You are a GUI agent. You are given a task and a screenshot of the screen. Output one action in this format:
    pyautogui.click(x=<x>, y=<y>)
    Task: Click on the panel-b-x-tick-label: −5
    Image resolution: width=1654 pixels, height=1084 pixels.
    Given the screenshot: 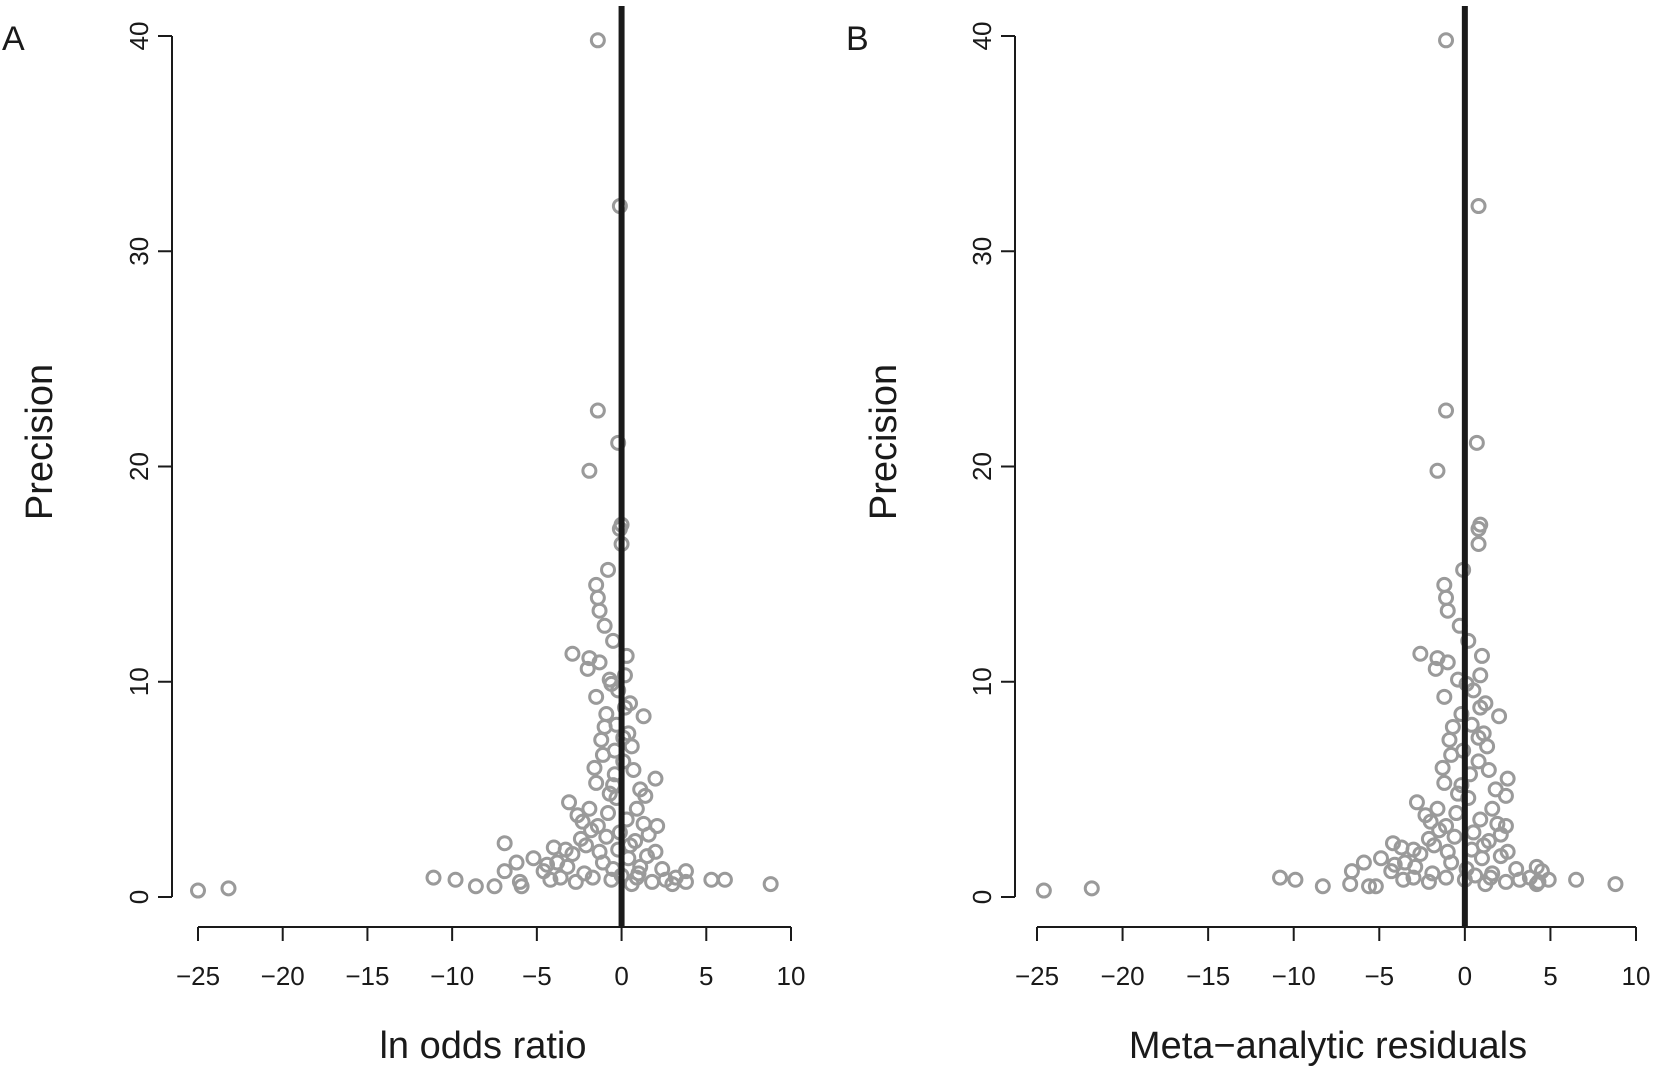 What is the action you would take?
    pyautogui.click(x=1379, y=976)
    